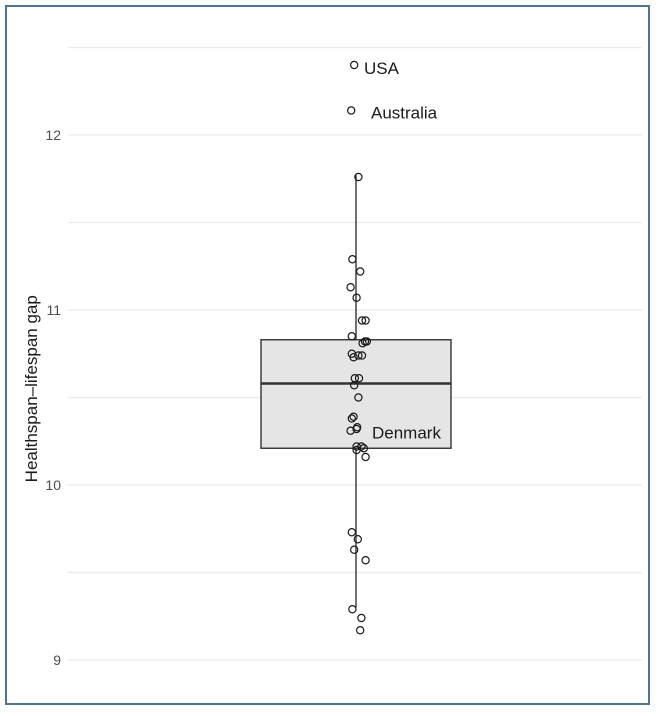  Describe the element at coordinates (53, 397) in the screenshot. I see `y-axis-ticks: 9 10 11 12` at that location.